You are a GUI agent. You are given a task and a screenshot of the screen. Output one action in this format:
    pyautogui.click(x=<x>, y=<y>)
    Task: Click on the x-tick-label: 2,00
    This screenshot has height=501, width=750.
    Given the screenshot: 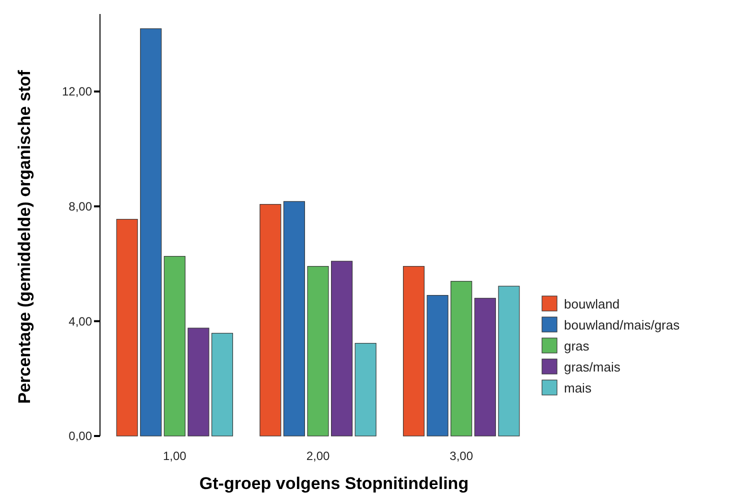 What is the action you would take?
    pyautogui.click(x=318, y=456)
    